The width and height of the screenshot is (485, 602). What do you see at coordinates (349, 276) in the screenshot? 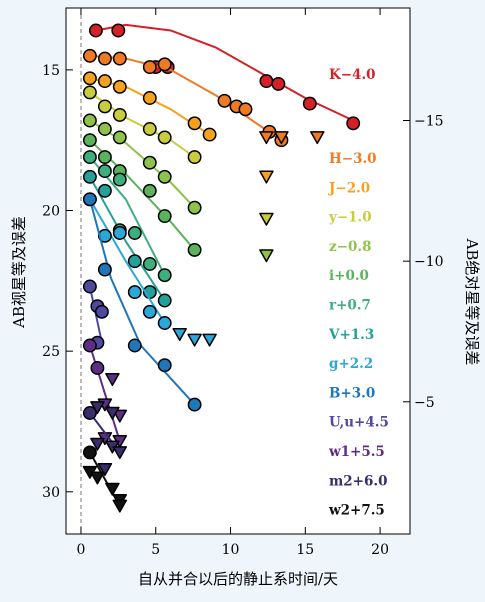
I see `legend-entry: i+0.0` at bounding box center [349, 276].